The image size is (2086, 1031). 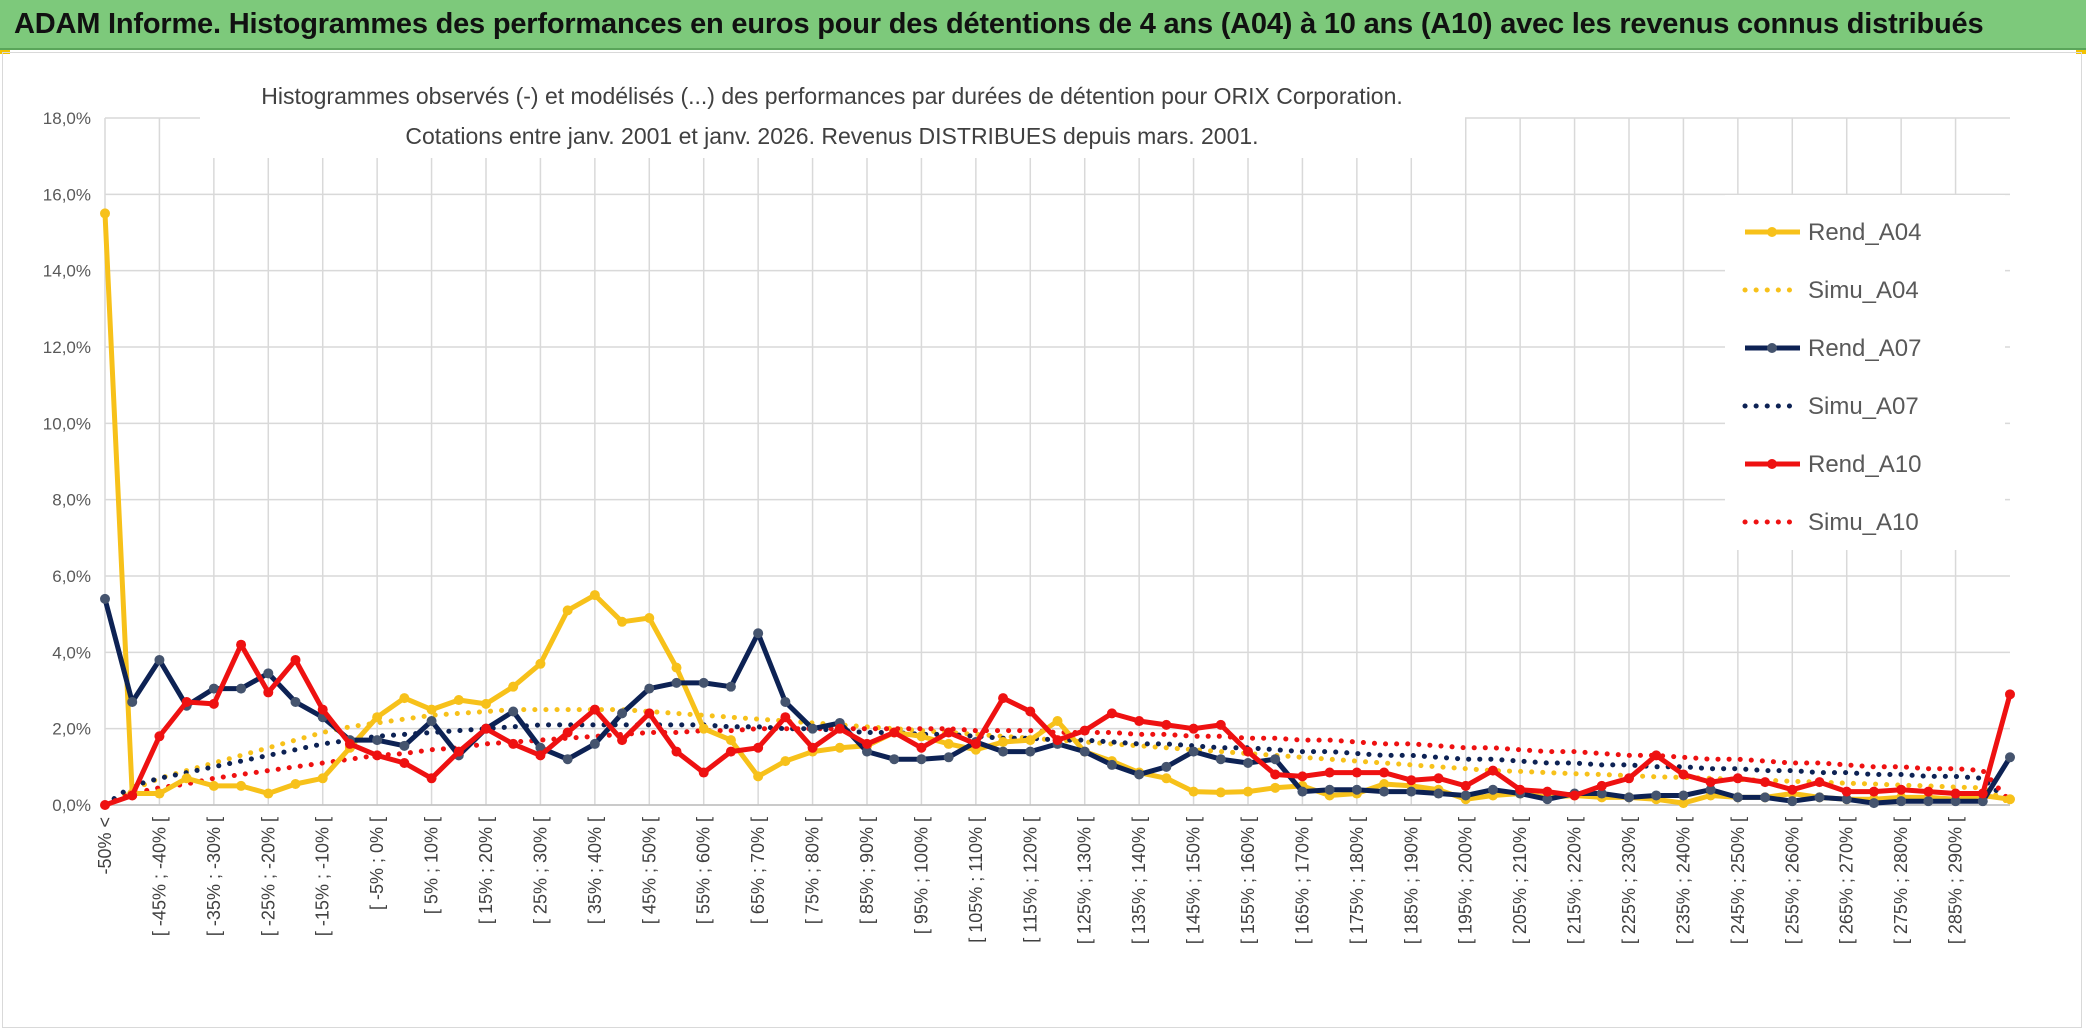 What do you see at coordinates (1863, 522) in the screenshot?
I see `legend-label-simu-a10: Simu_A10` at bounding box center [1863, 522].